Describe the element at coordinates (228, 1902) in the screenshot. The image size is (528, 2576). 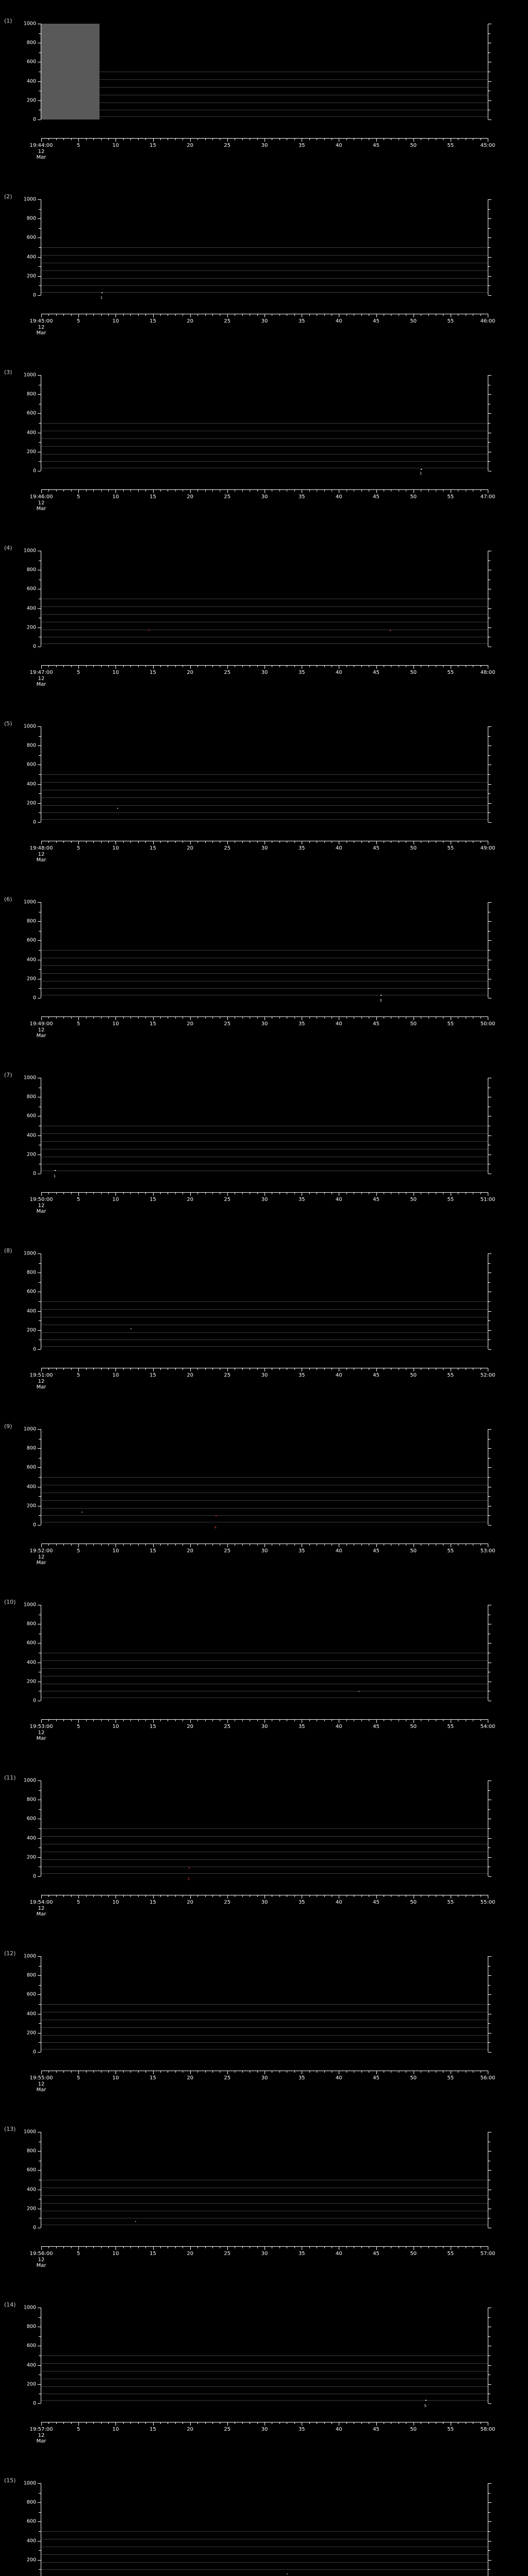
I see `x-tick-label: 25` at that location.